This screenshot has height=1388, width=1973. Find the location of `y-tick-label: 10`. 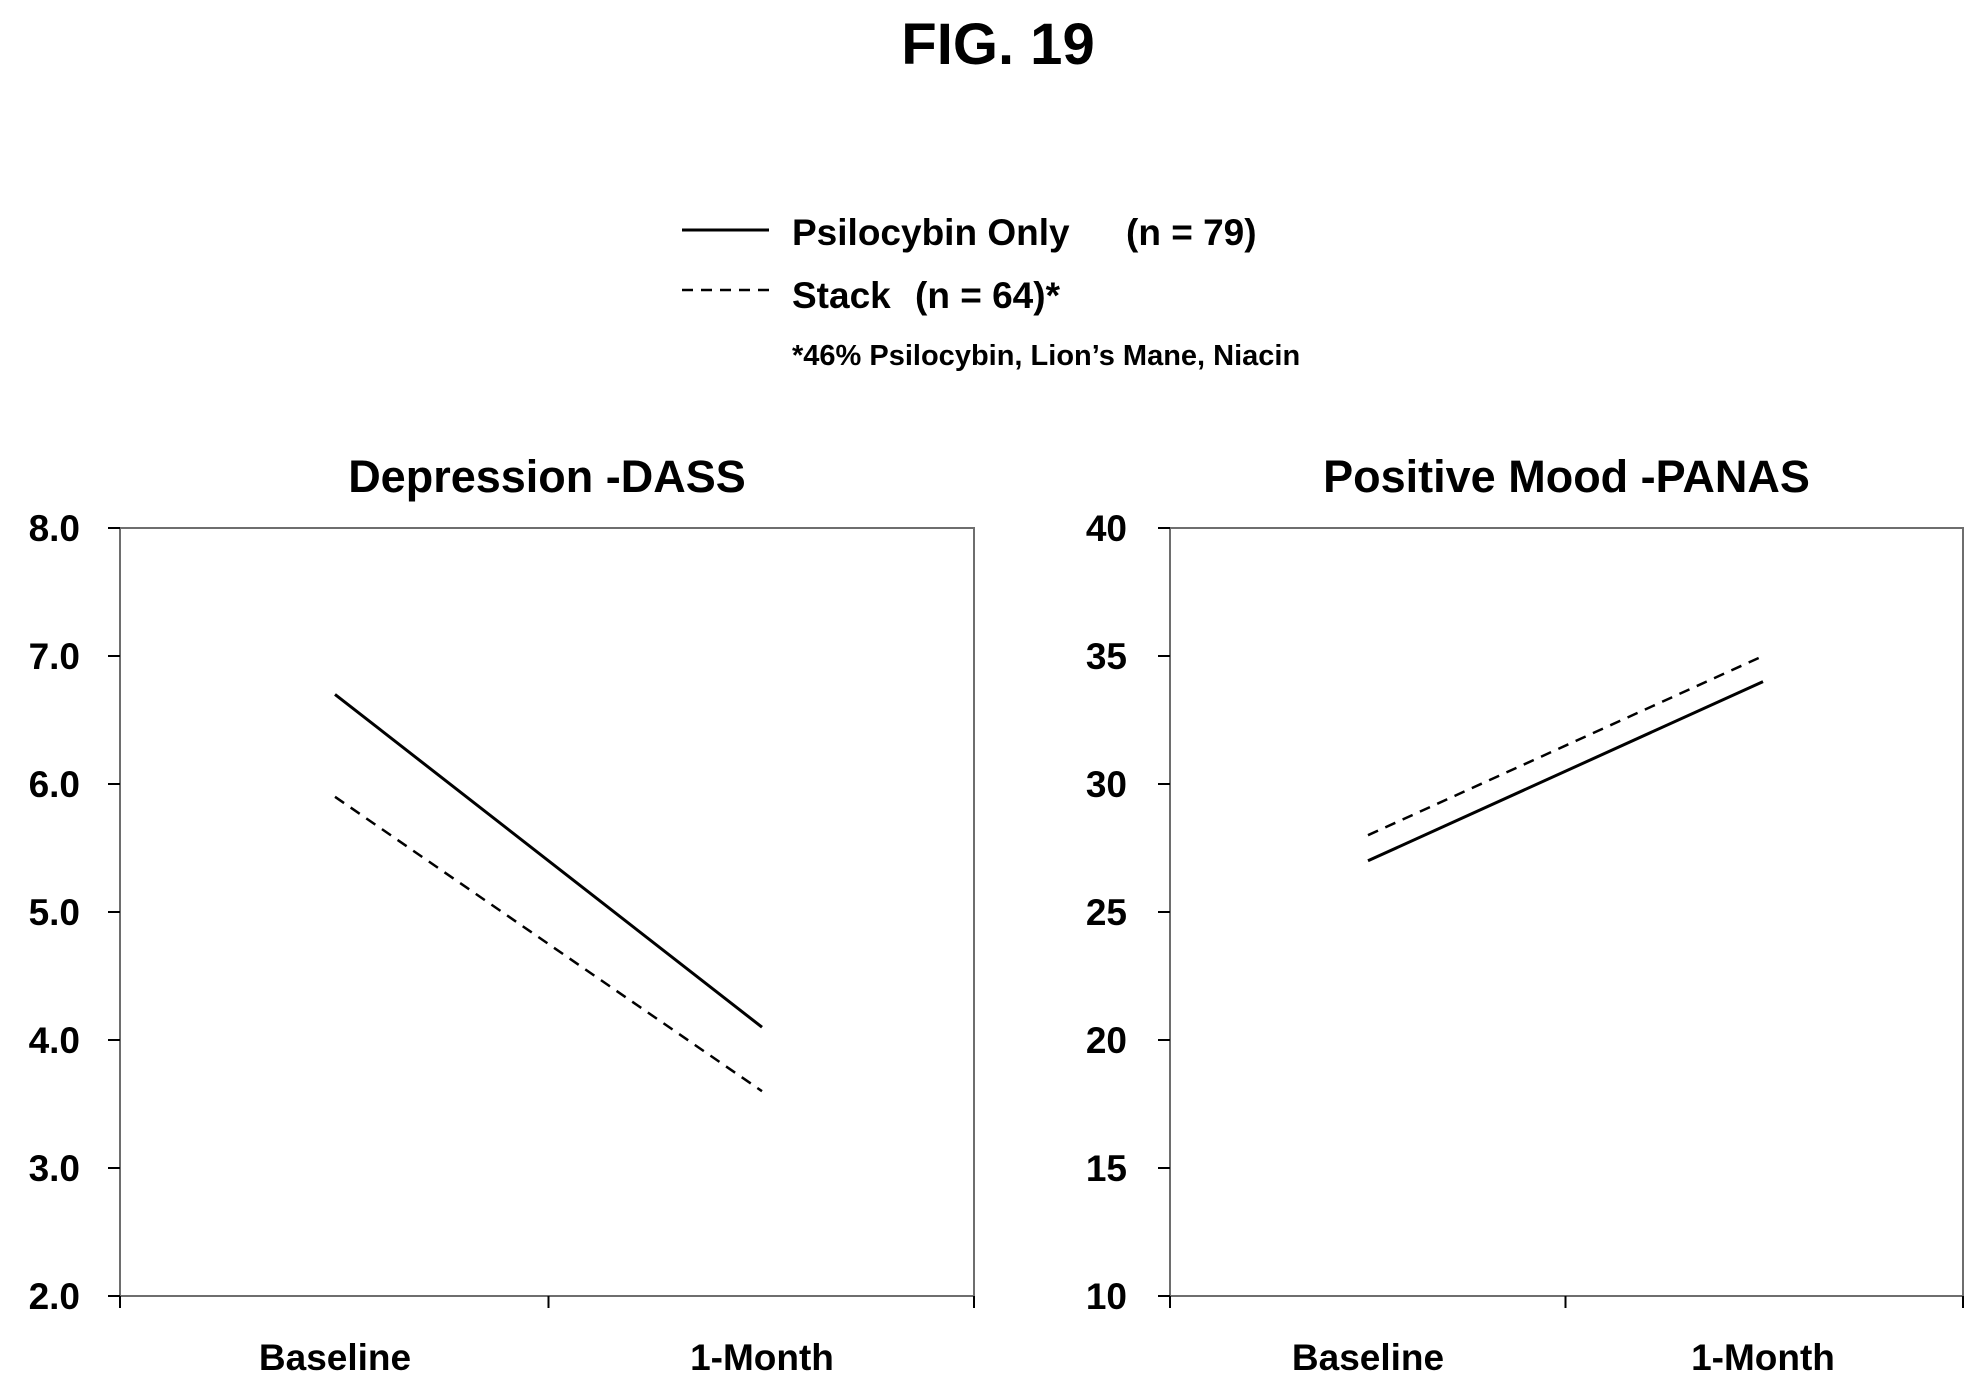

y-tick-label: 10 is located at coordinates (1106, 1296).